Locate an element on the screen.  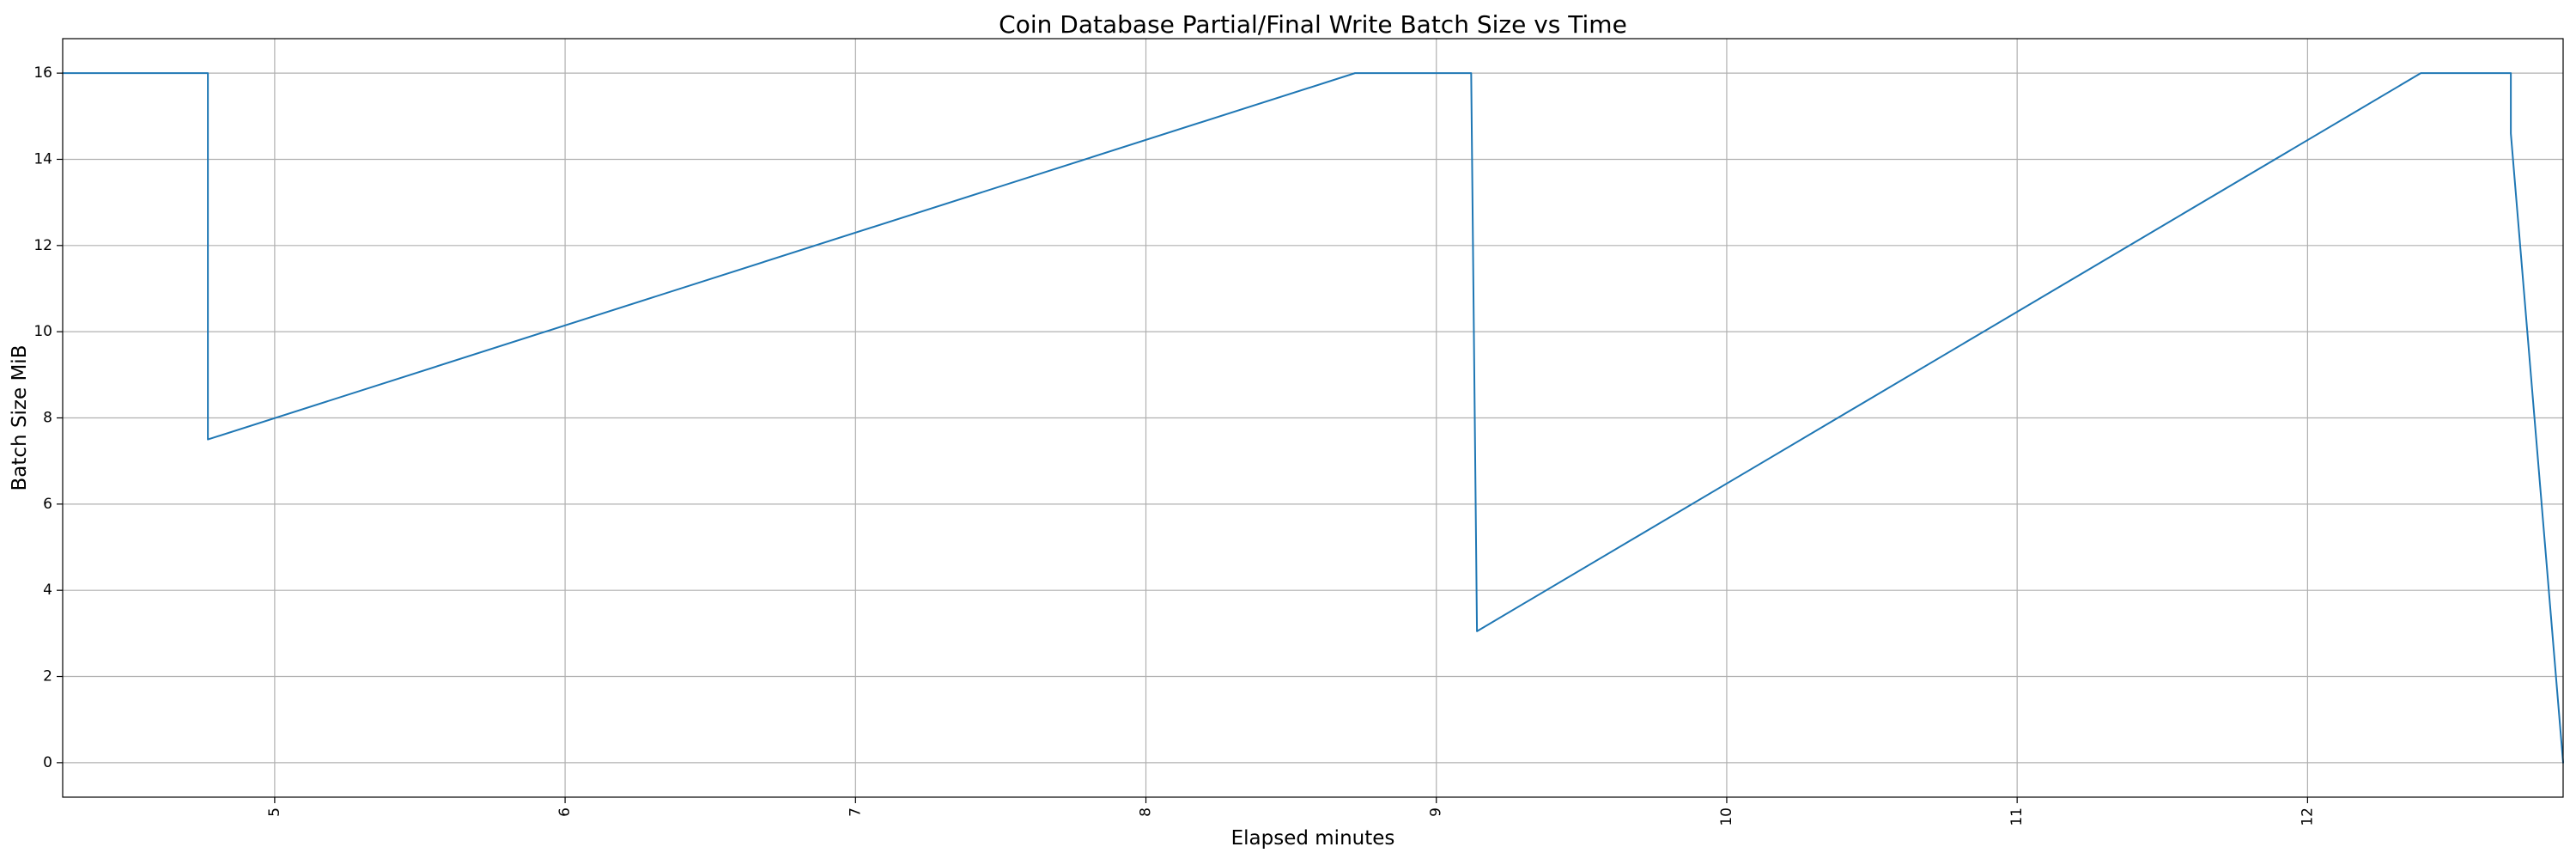
y-tick-label: 8 is located at coordinates (48, 418).